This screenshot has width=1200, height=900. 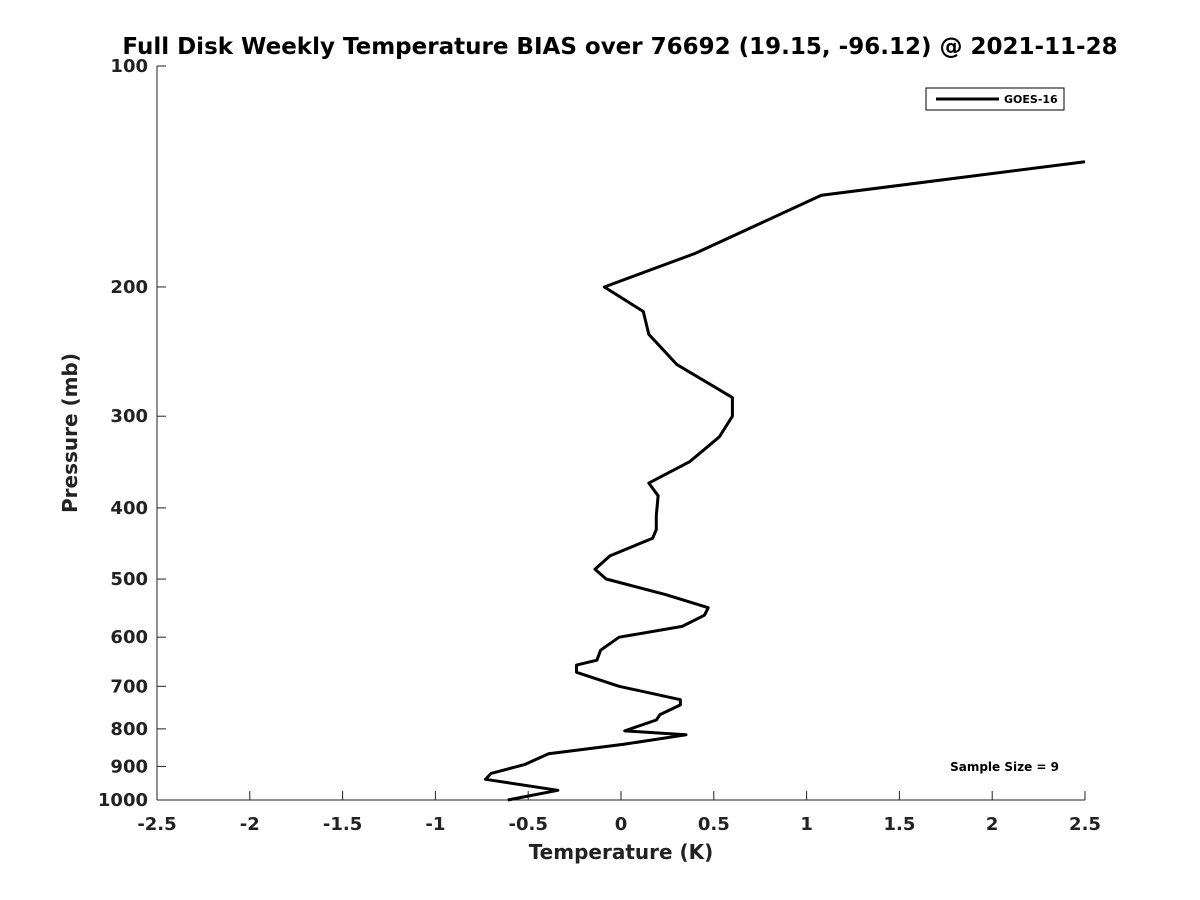 What do you see at coordinates (129, 729) in the screenshot?
I see `y-tick-label: 800` at bounding box center [129, 729].